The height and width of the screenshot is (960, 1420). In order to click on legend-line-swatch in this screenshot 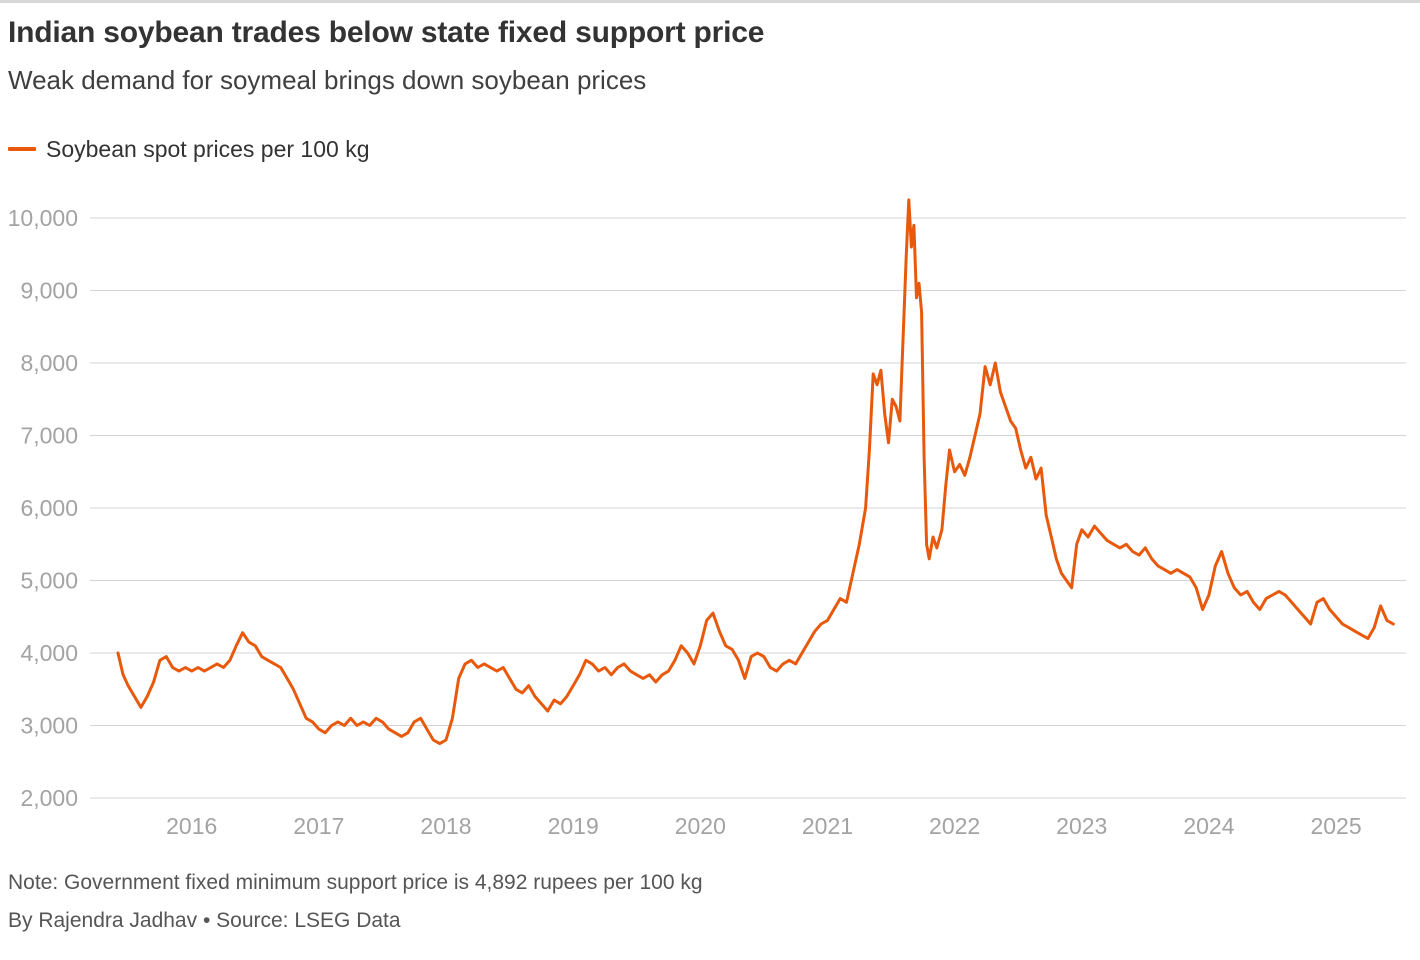, I will do `click(22, 149)`.